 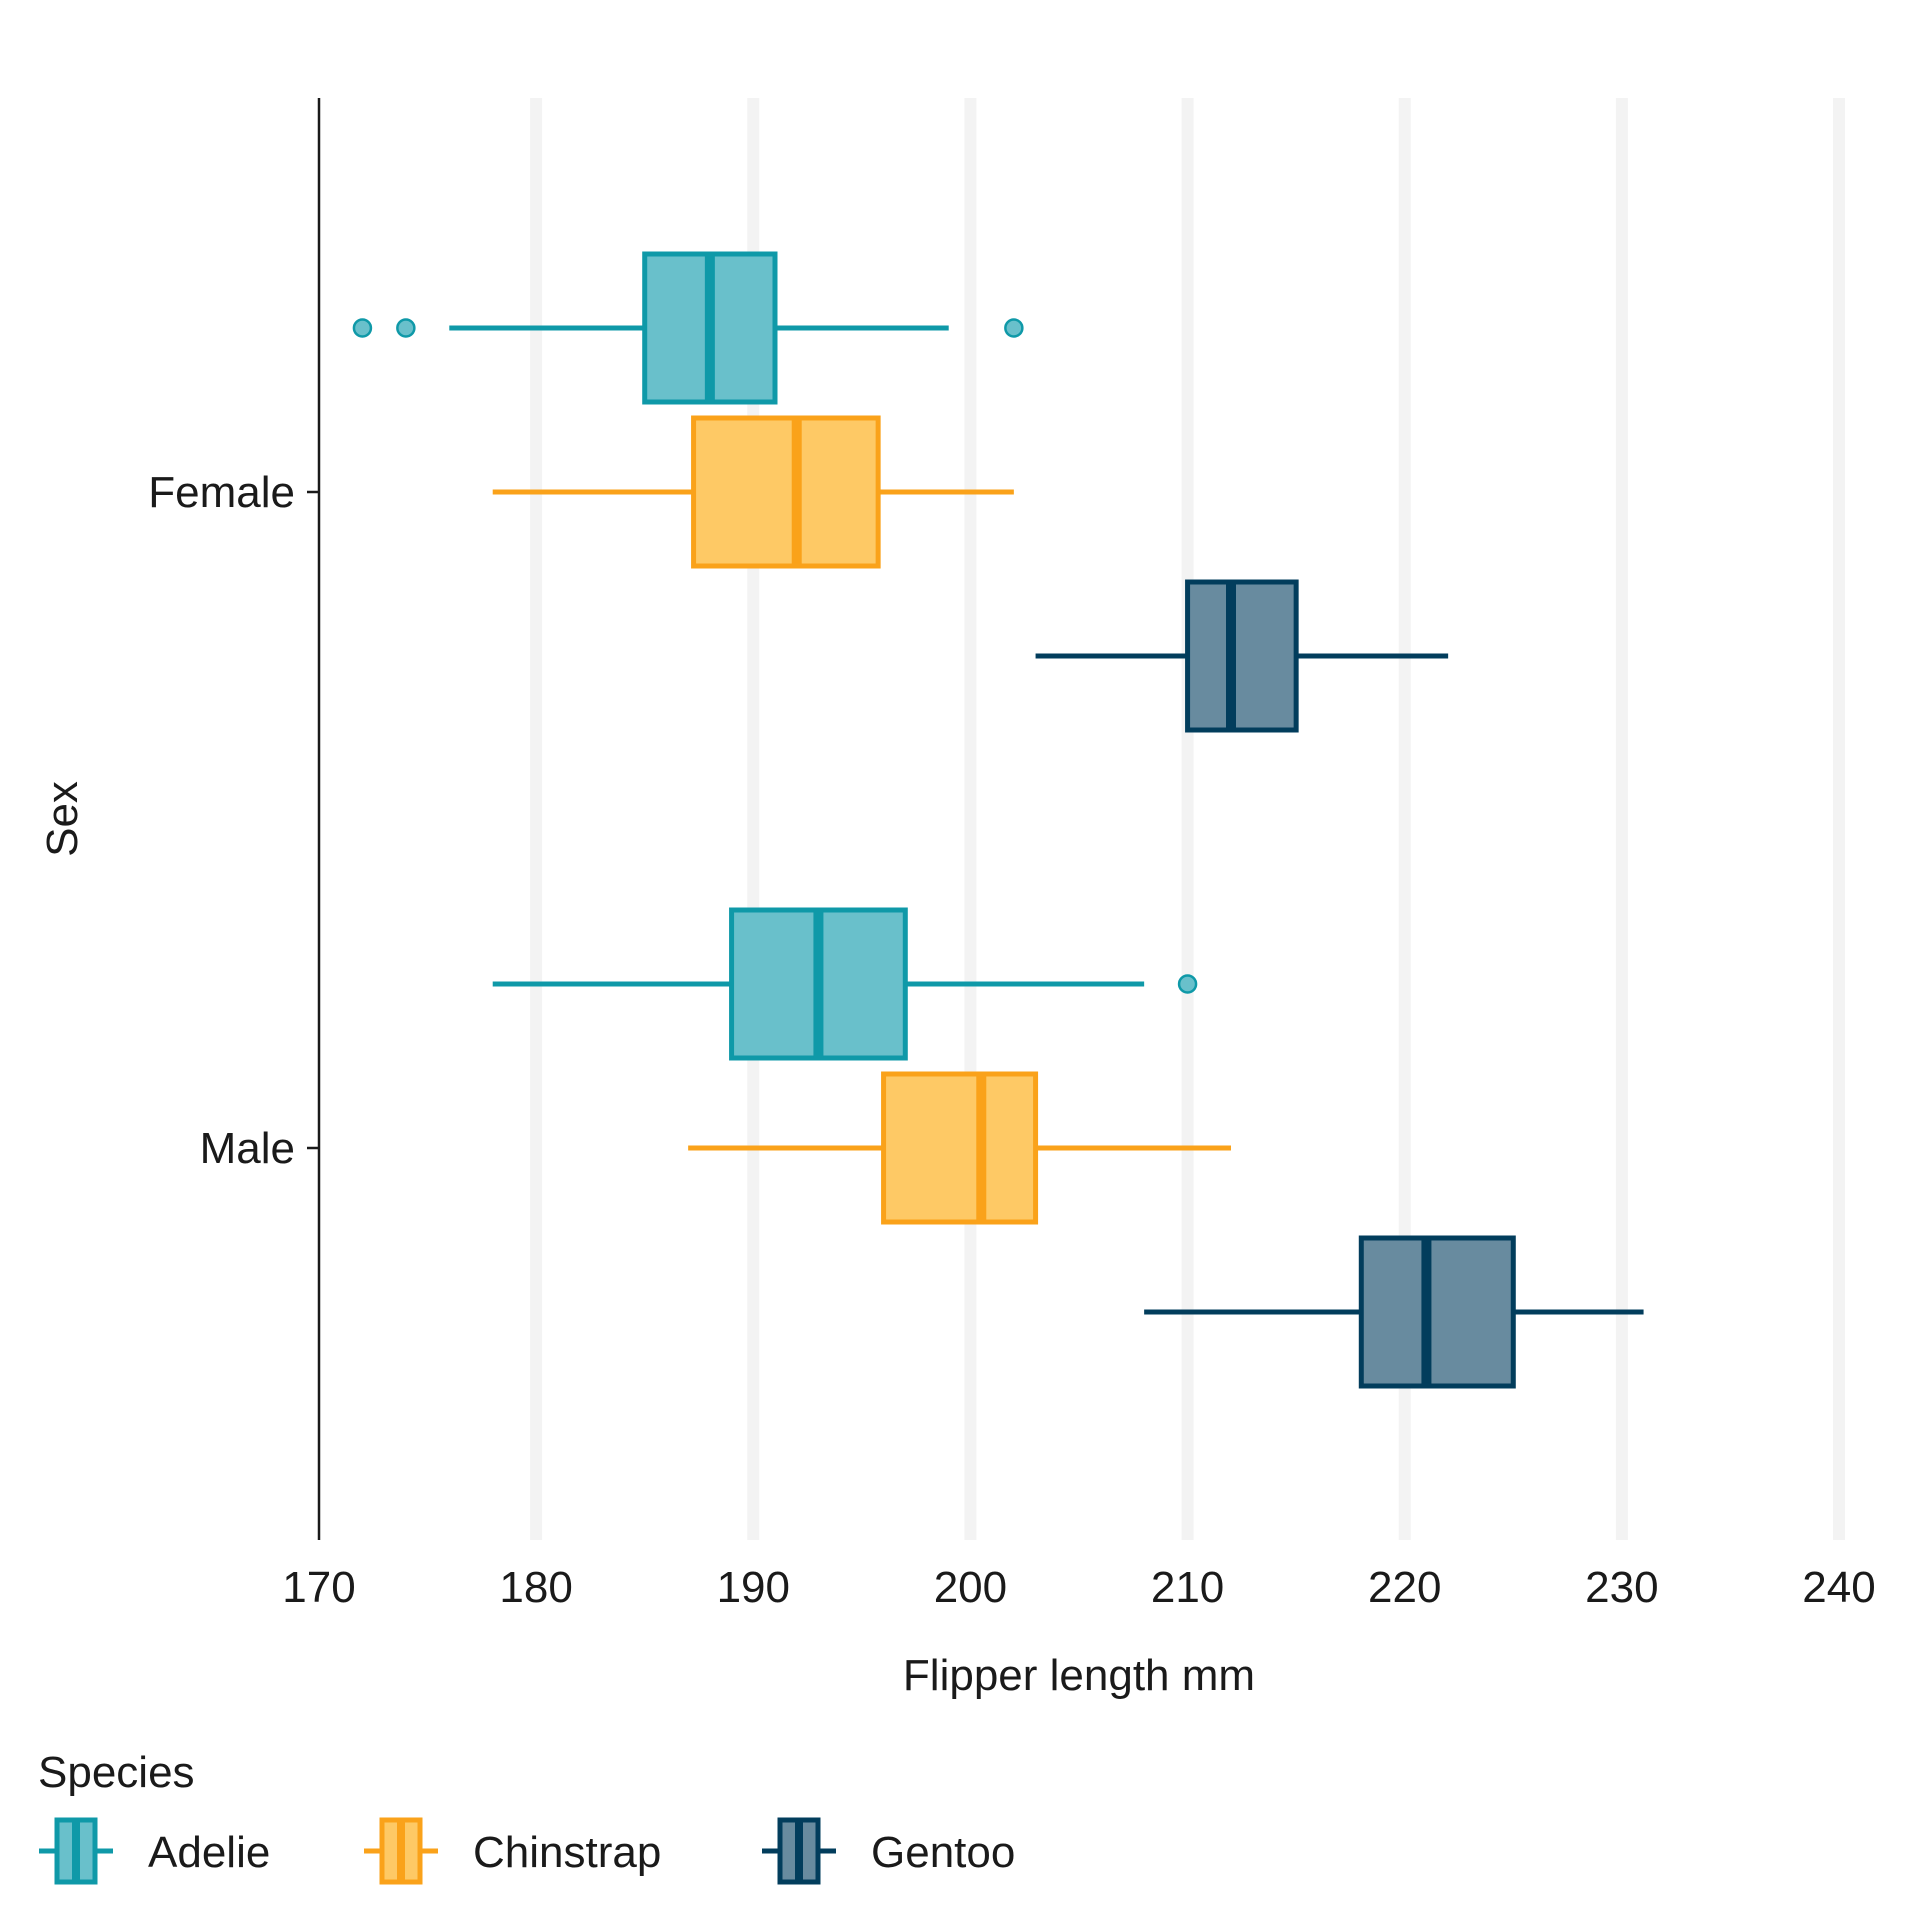 I want to click on x-tick-label: 230, so click(x=1621, y=1587).